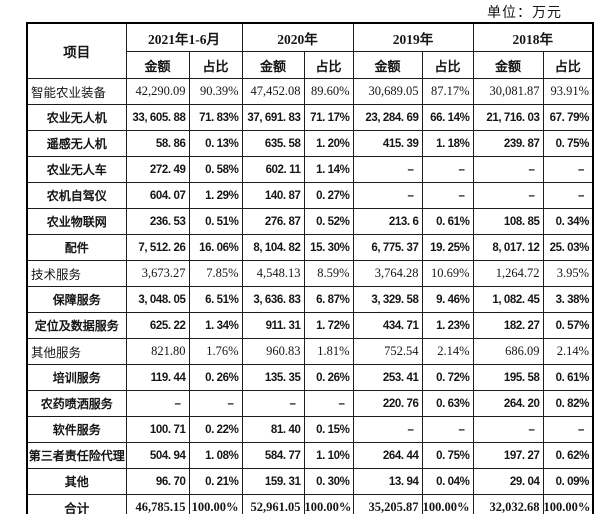 The height and width of the screenshot is (514, 600). Describe the element at coordinates (273, 377) in the screenshot. I see `amount-cell: 135. 35` at that location.